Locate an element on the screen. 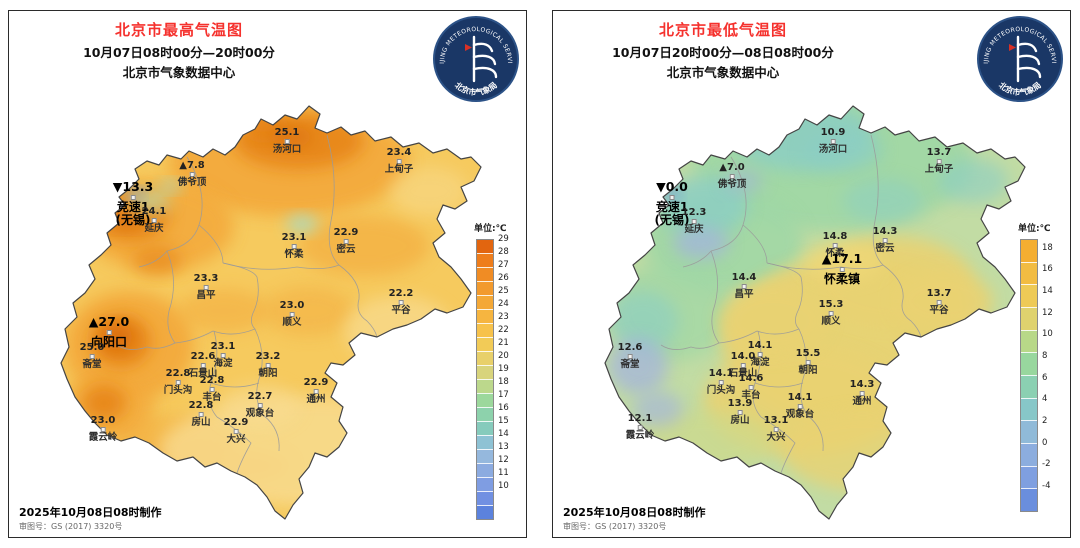 Image resolution: width=1080 pixels, height=548 pixels. station-name: 平谷 is located at coordinates (401, 310).